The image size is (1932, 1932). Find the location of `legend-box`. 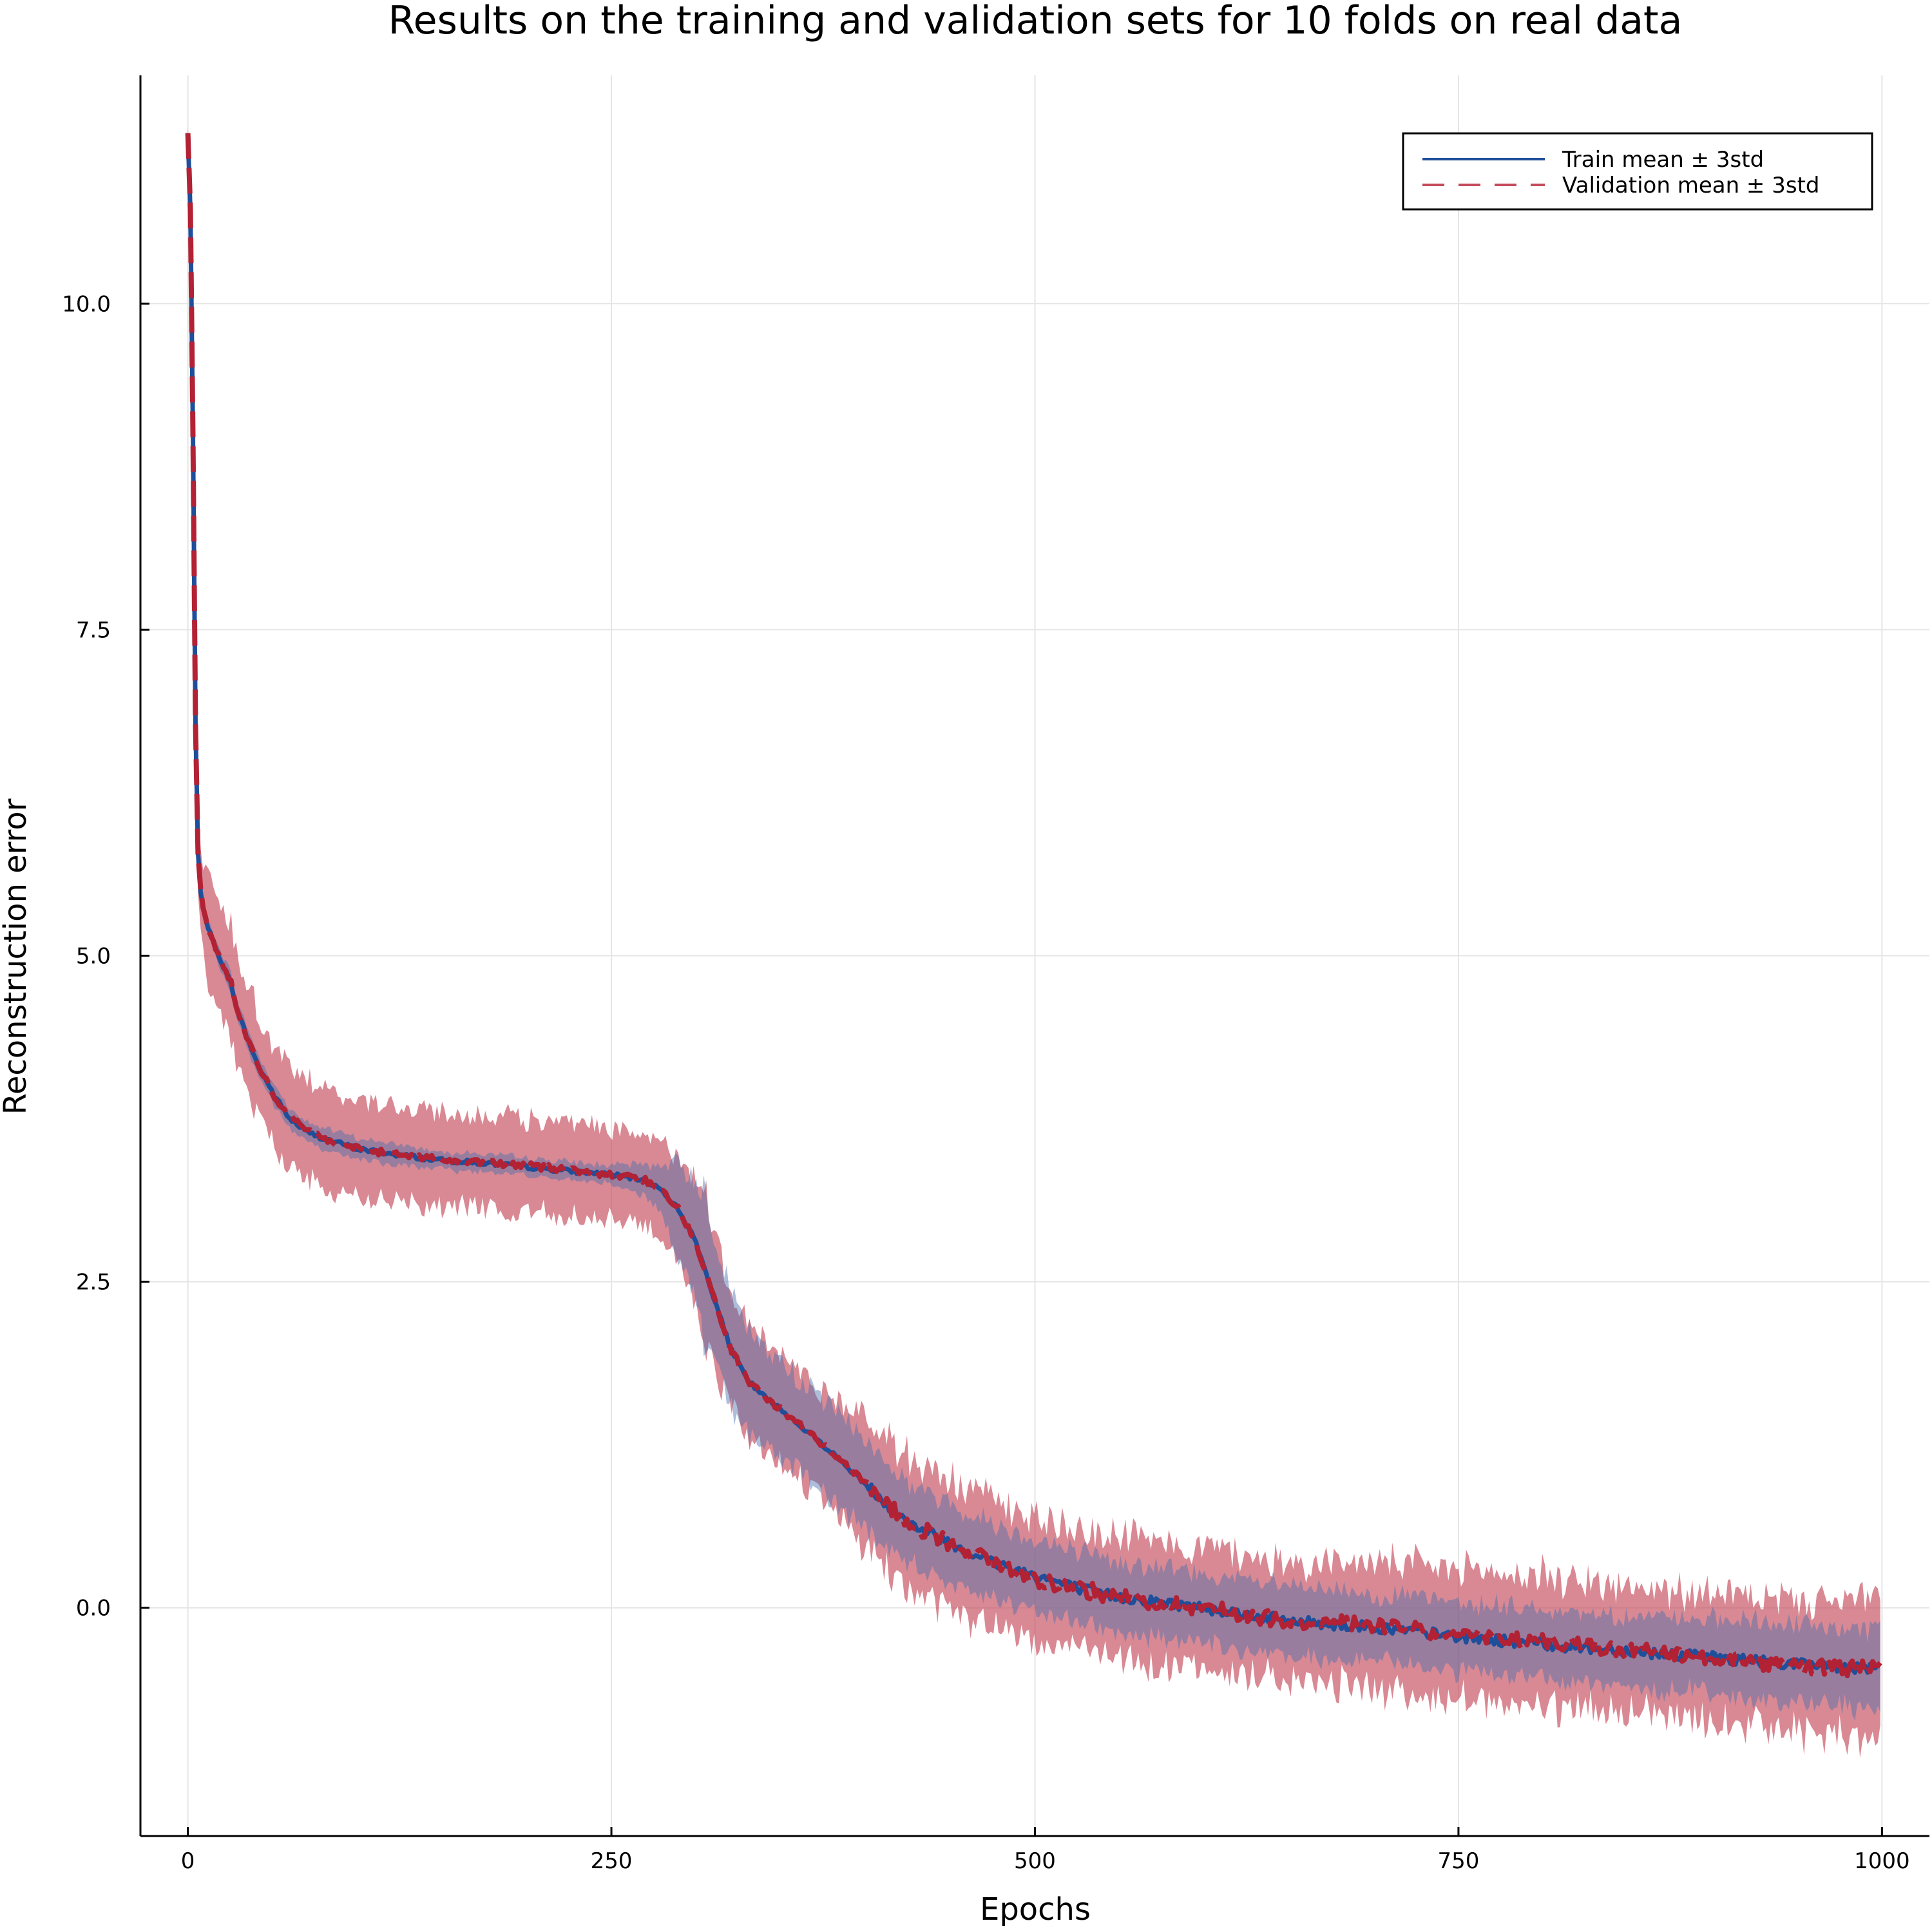

legend-box is located at coordinates (1637, 171).